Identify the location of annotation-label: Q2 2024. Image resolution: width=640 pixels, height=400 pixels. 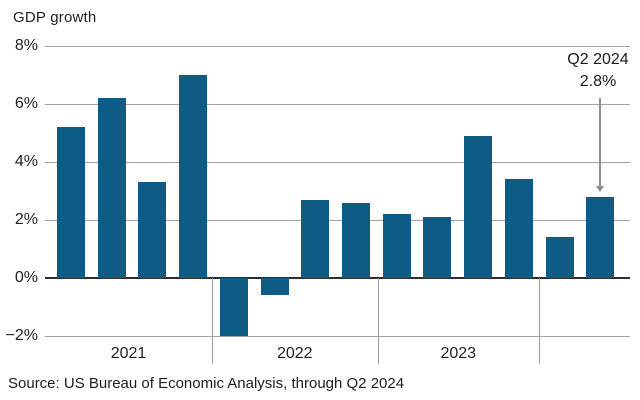
(598, 59).